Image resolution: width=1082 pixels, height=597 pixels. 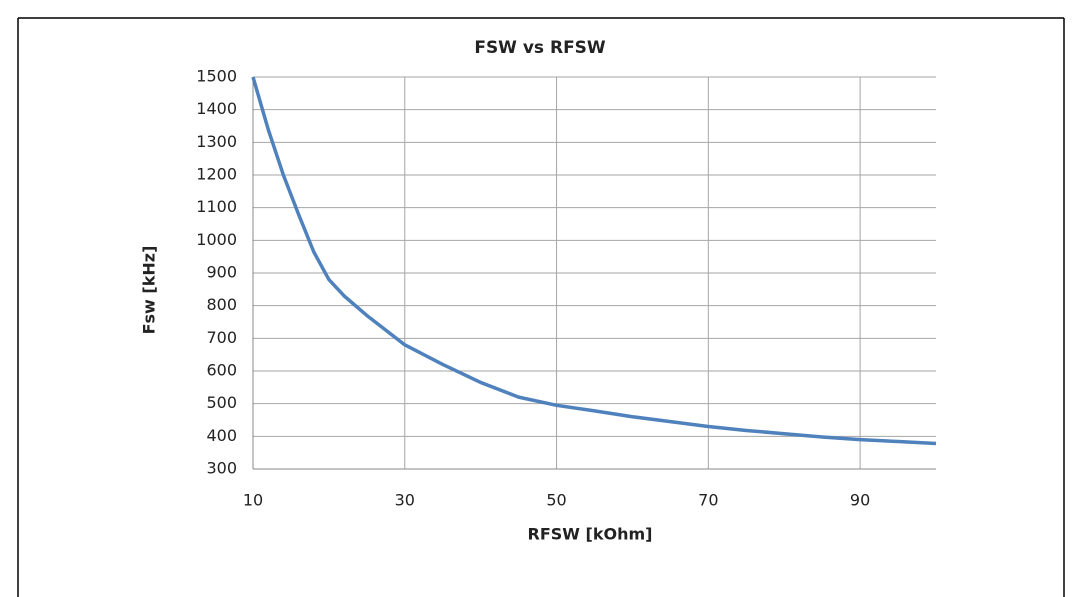 What do you see at coordinates (221, 304) in the screenshot?
I see `y-tick-label: 800` at bounding box center [221, 304].